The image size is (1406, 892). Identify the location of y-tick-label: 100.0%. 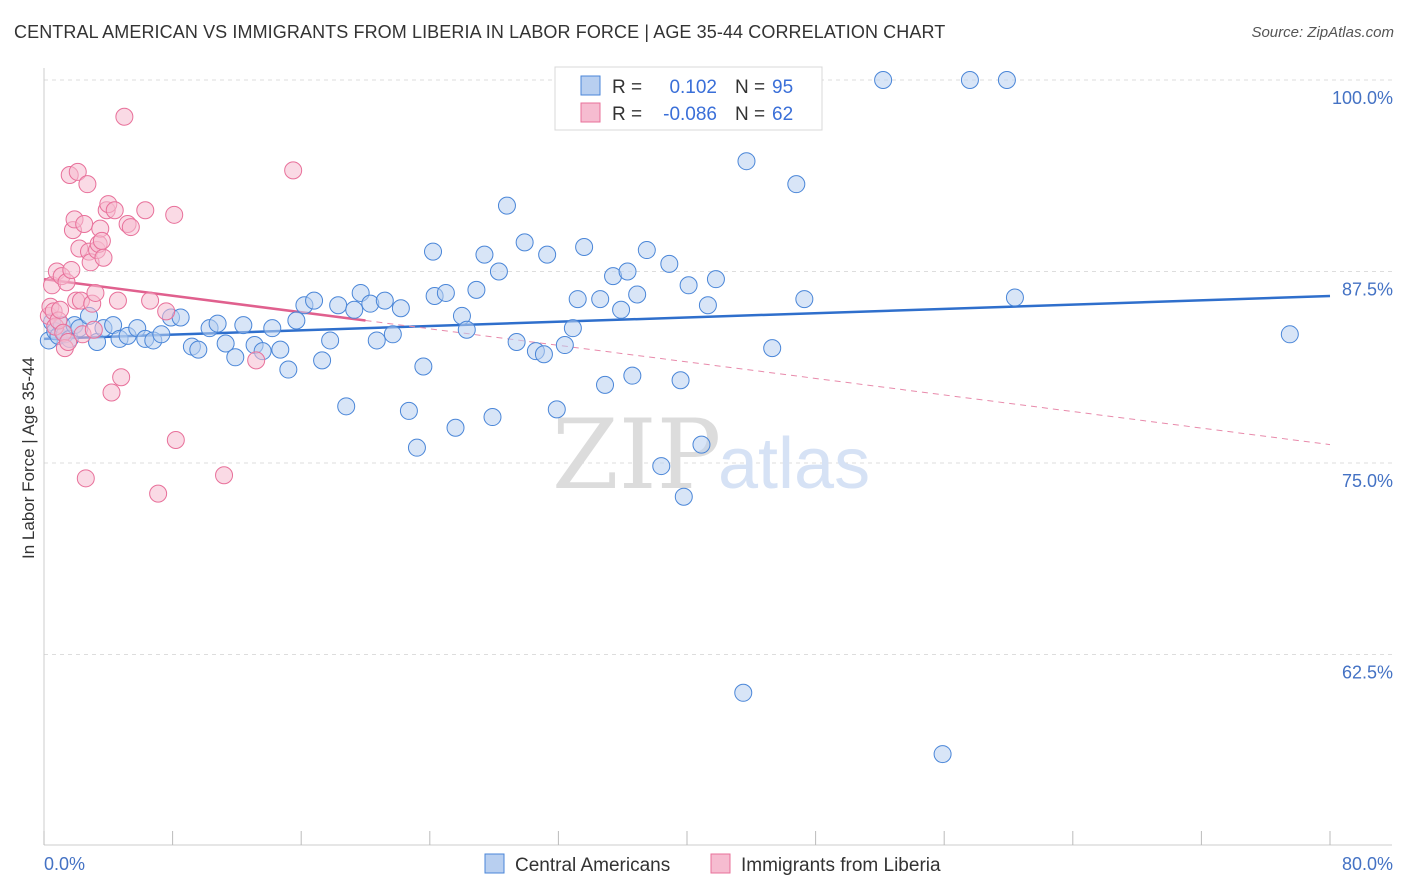
(1362, 98).